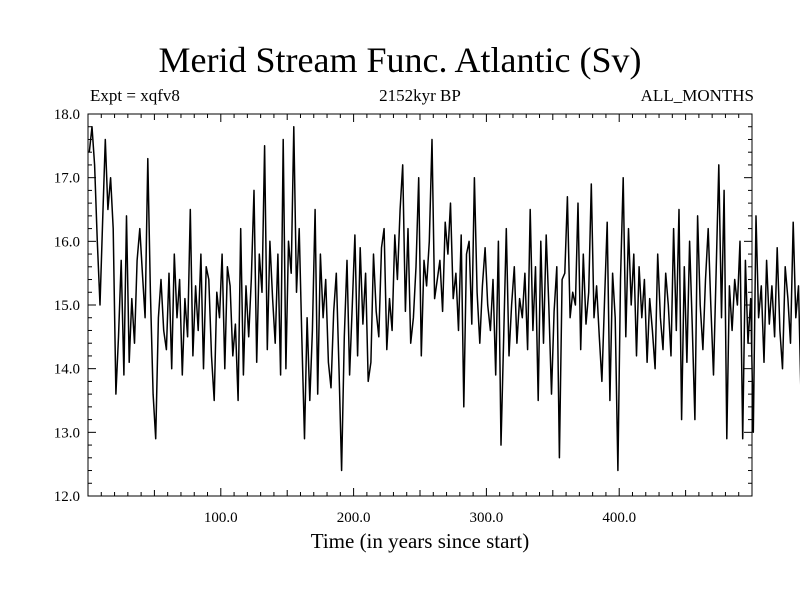 The height and width of the screenshot is (600, 800). What do you see at coordinates (67, 370) in the screenshot?
I see `y-tick-label: 14.0` at bounding box center [67, 370].